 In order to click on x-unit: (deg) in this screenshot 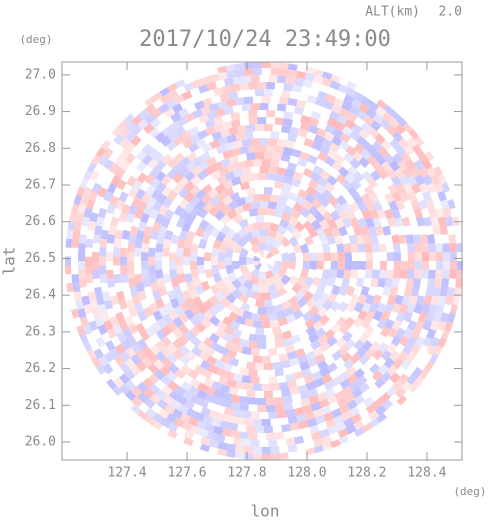, I will do `click(469, 491)`.